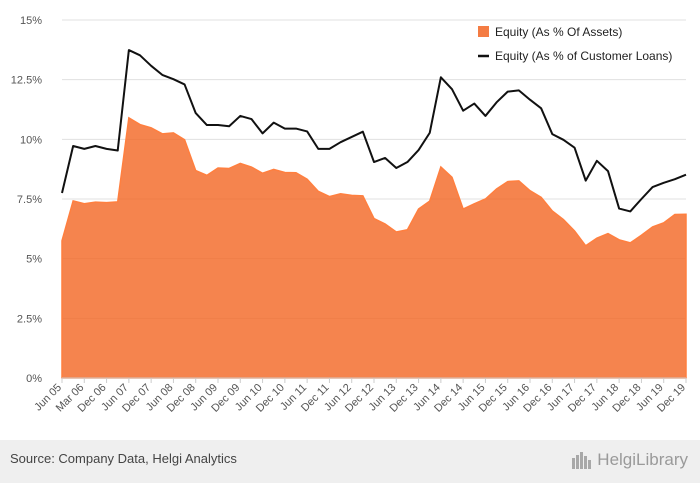  What do you see at coordinates (31, 140) in the screenshot?
I see `y-tick-label: 10%` at bounding box center [31, 140].